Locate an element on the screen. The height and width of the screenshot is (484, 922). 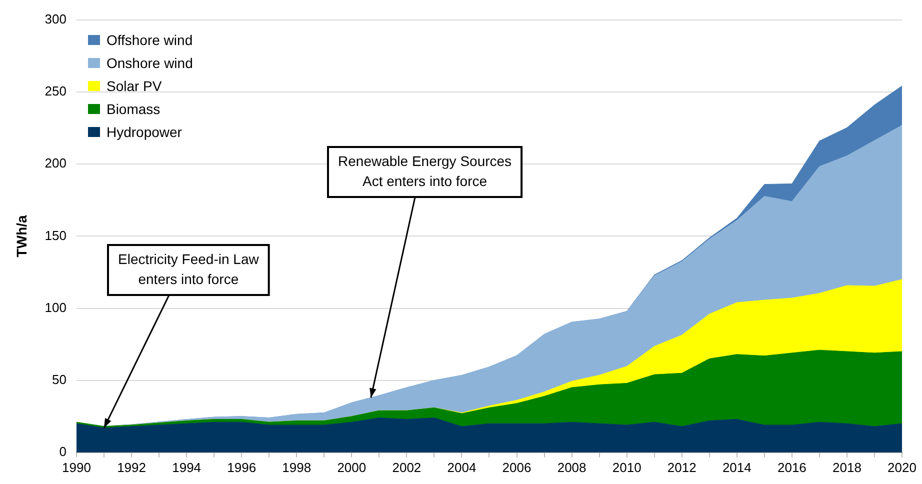
legend-label: Offshore wind is located at coordinates (149, 40).